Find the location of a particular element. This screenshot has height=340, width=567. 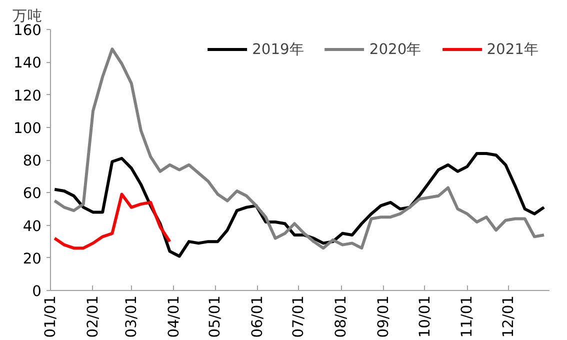

x-tick-label: 04/01 is located at coordinates (173, 316).